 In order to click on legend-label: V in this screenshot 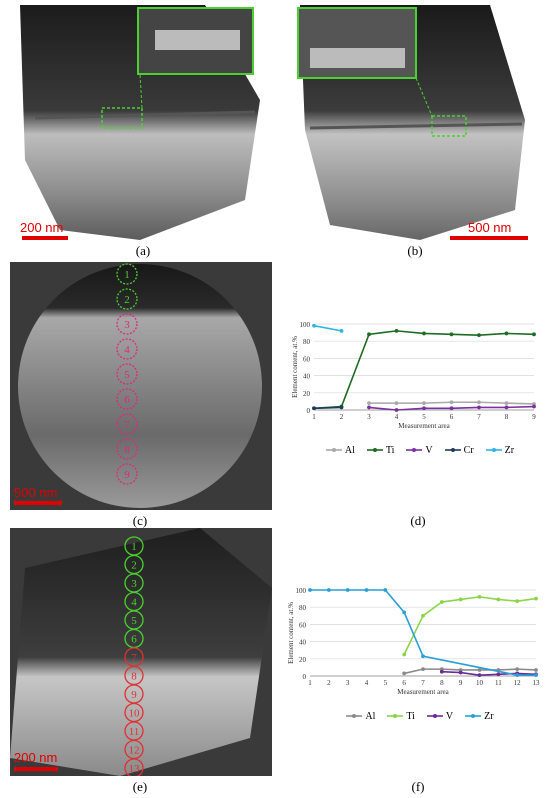, I will do `click(449, 716)`.